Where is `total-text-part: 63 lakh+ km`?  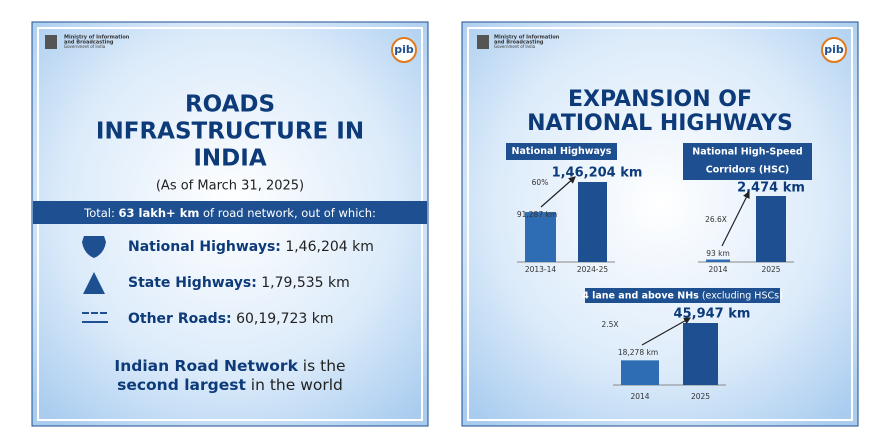
total-text-part: 63 lakh+ km is located at coordinates (159, 213).